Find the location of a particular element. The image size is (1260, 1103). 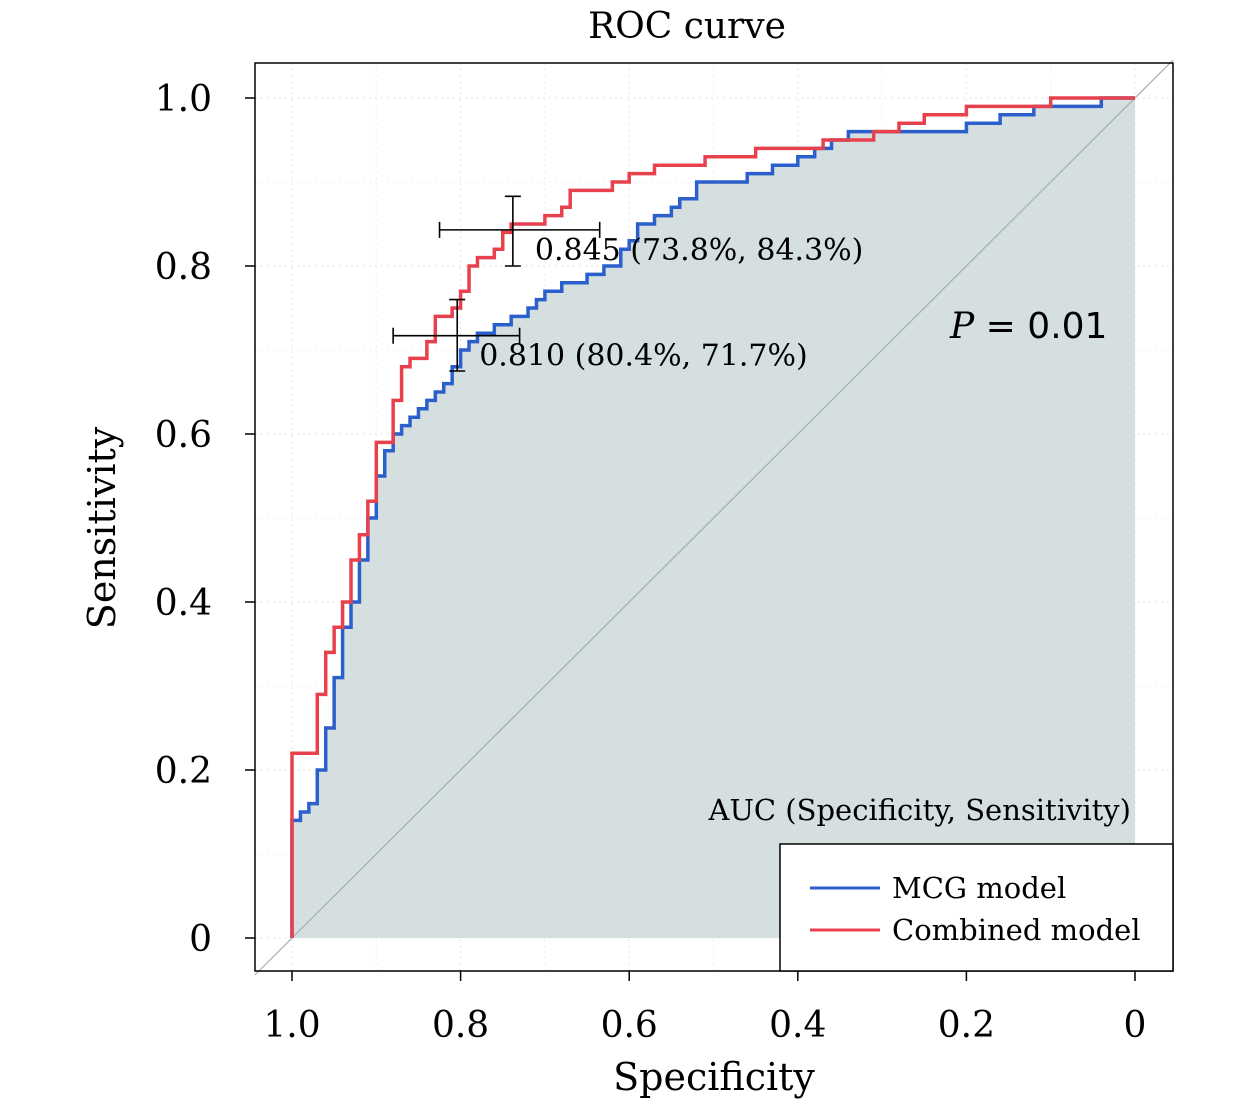

p-value-symbol: P is located at coordinates (962, 326).